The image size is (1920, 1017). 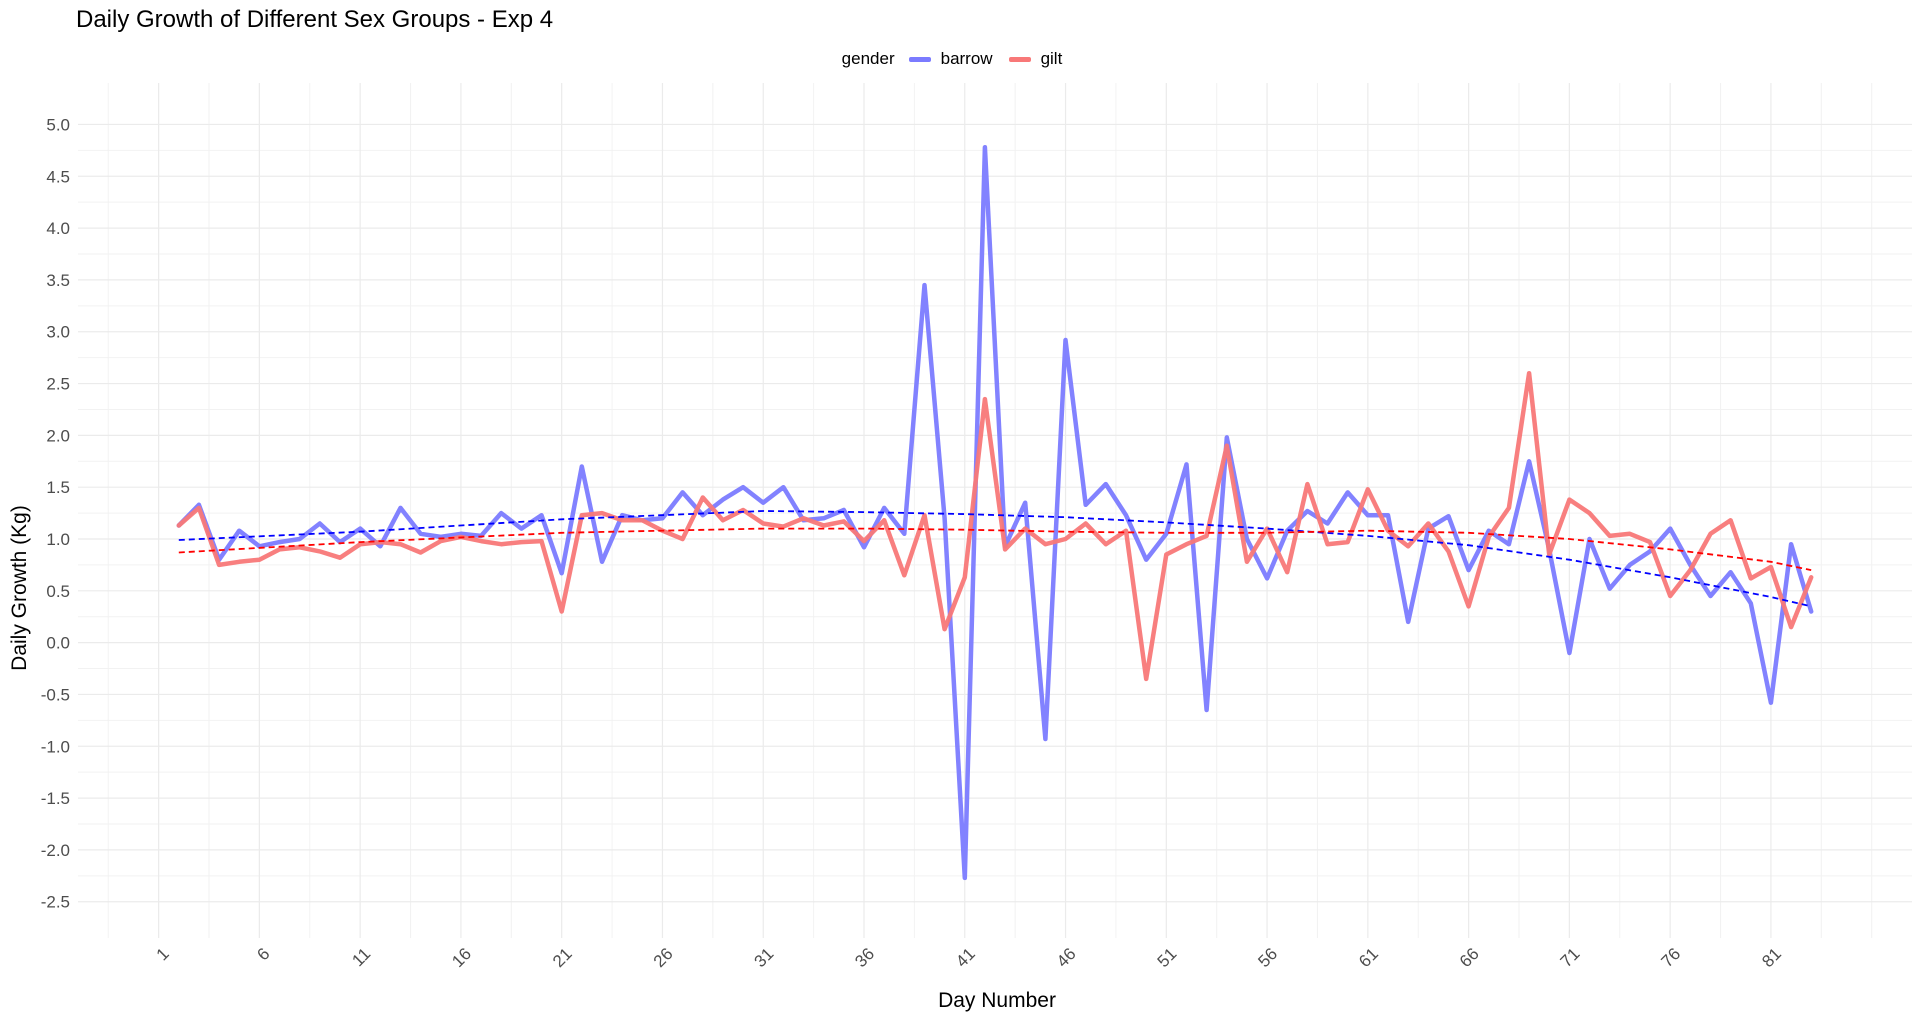 I want to click on y-tick-label: 1.5, so click(x=58, y=487).